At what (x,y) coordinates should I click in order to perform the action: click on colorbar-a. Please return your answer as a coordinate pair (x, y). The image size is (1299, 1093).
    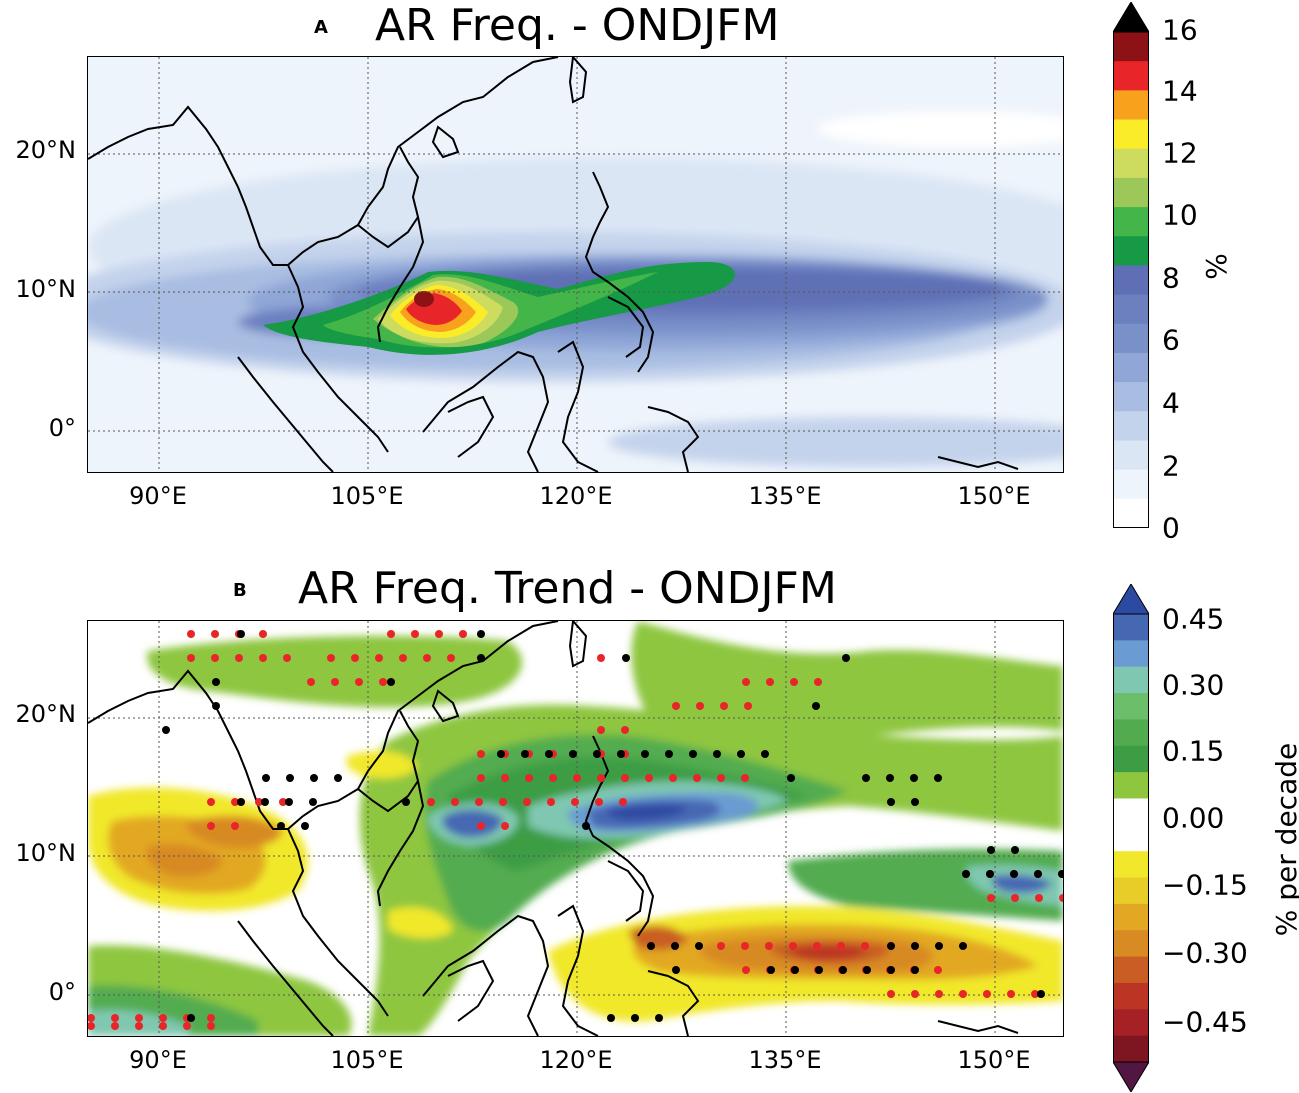
    Looking at the image, I should click on (1131, 265).